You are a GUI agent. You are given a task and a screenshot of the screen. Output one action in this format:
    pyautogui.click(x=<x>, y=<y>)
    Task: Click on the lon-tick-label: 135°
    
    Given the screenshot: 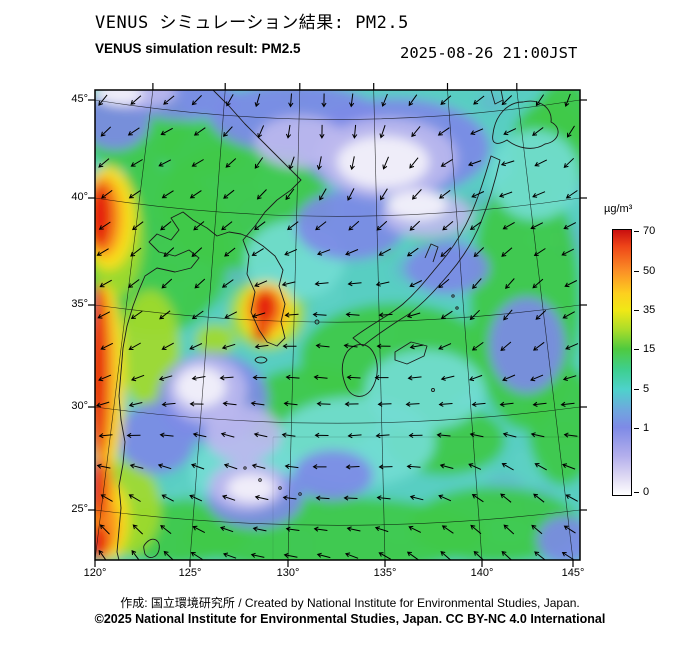 What is the action you would take?
    pyautogui.click(x=385, y=573)
    